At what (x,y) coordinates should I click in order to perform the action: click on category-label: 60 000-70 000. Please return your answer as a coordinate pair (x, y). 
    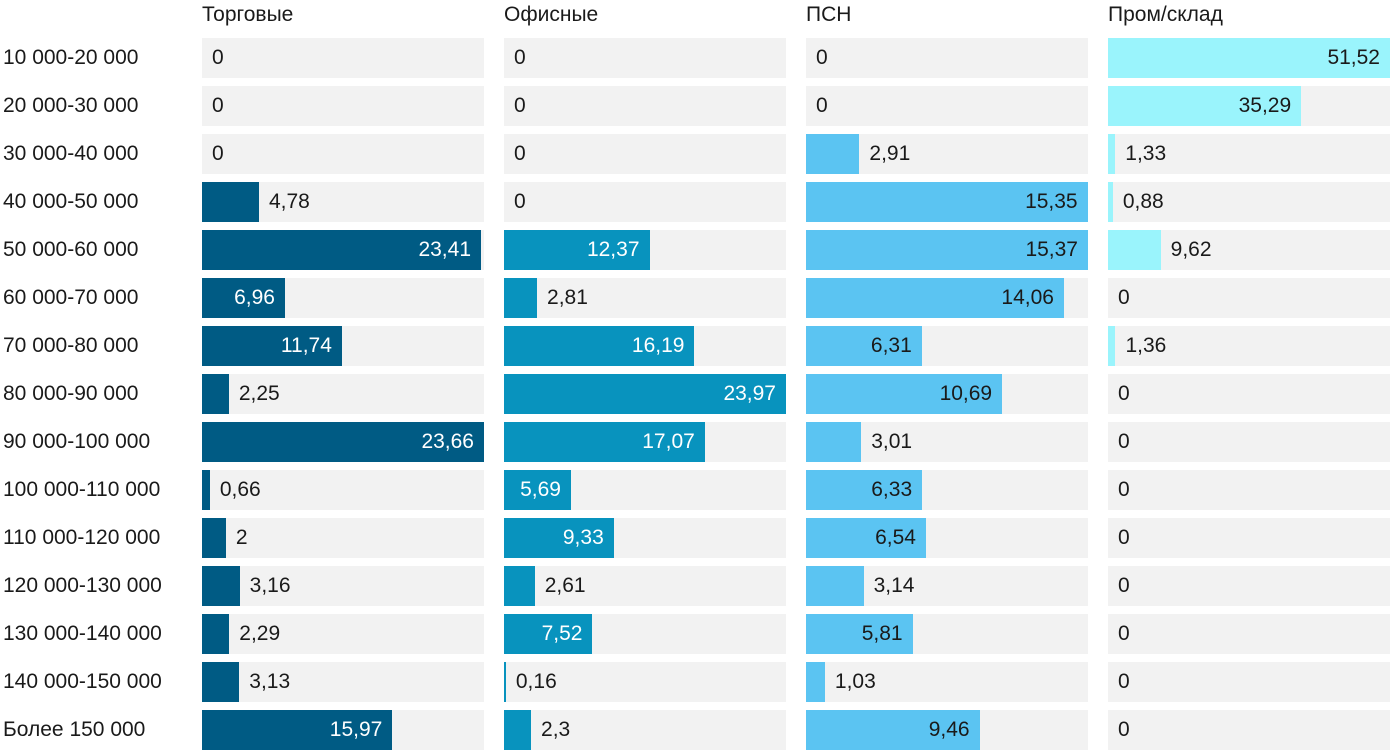
    Looking at the image, I should click on (71, 297).